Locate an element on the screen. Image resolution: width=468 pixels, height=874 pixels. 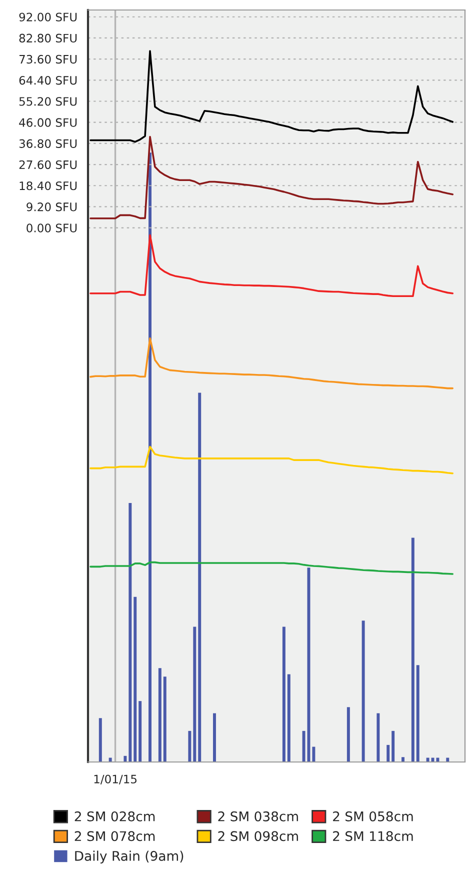
y-tick-label: 55.20 SFU is located at coordinates (48, 101).